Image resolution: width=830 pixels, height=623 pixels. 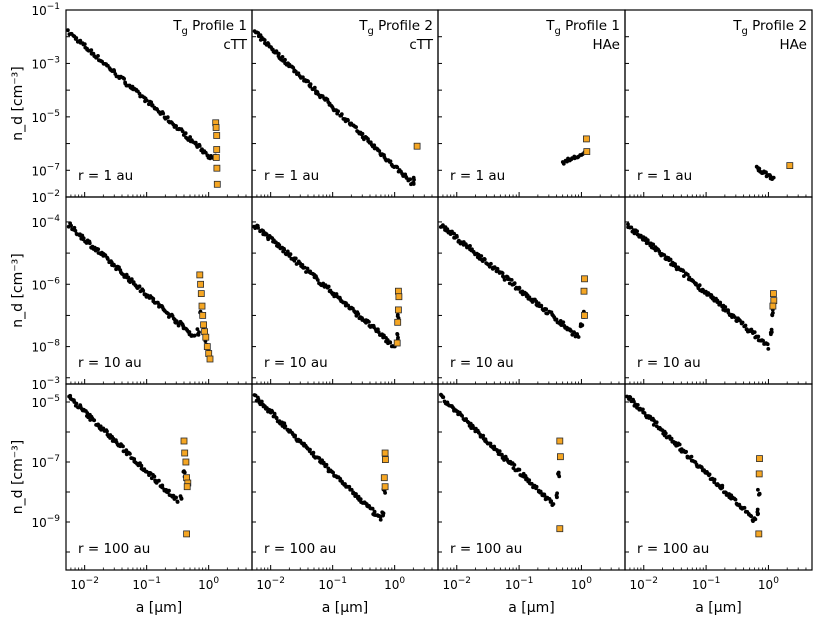 What do you see at coordinates (291, 176) in the screenshot?
I see `radius-label: r = 1 au` at bounding box center [291, 176].